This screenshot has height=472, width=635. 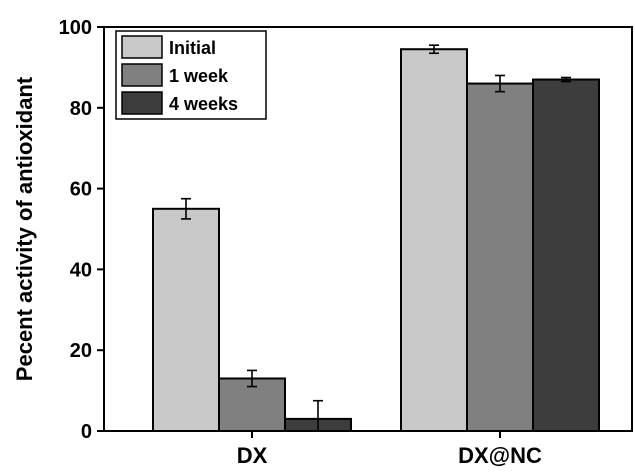 I want to click on y-tick-label: 20, so click(x=81, y=351).